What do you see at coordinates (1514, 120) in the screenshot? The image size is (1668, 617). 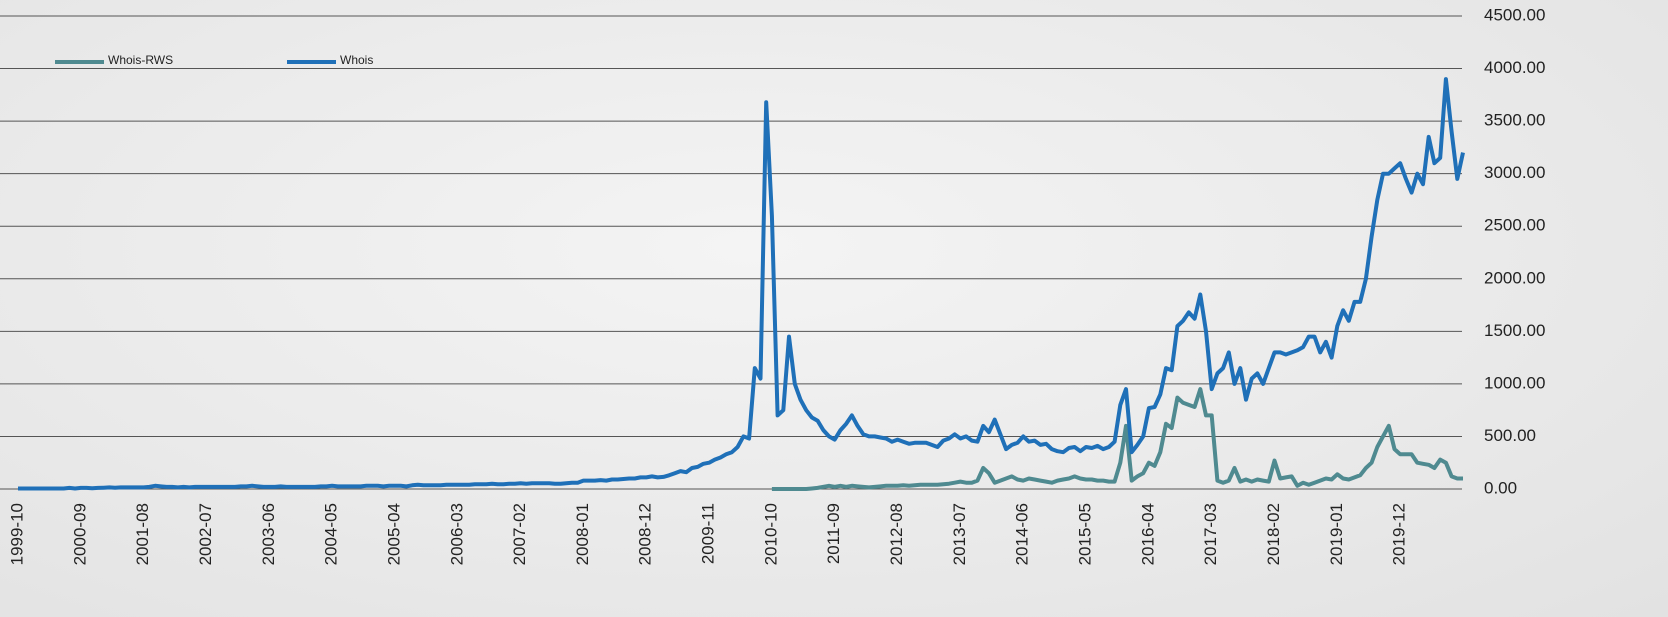 I see `y-tick-label: 3500.00` at bounding box center [1514, 120].